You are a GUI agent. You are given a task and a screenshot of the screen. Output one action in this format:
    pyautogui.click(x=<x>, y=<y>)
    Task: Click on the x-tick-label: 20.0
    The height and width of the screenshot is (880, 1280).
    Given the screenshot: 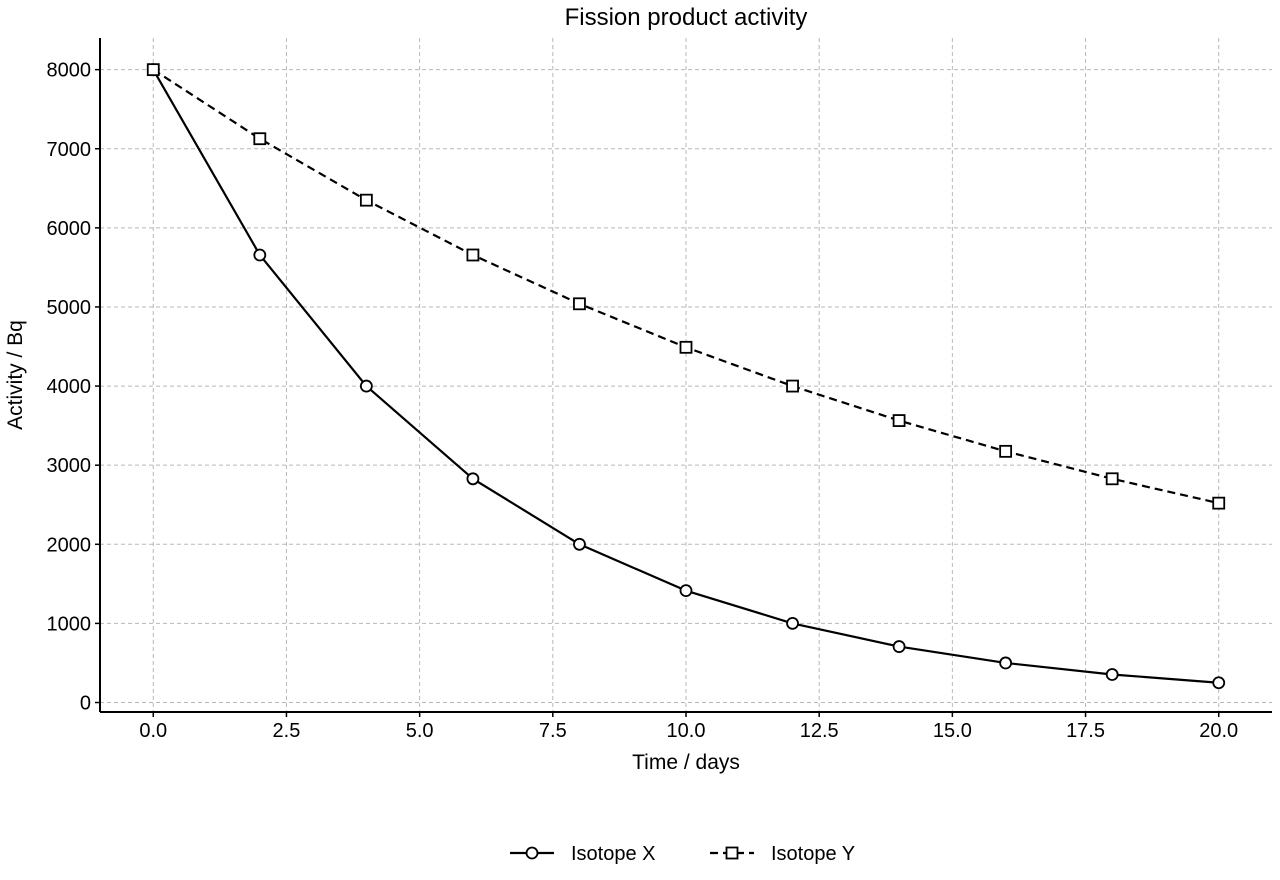 What is the action you would take?
    pyautogui.click(x=1218, y=731)
    